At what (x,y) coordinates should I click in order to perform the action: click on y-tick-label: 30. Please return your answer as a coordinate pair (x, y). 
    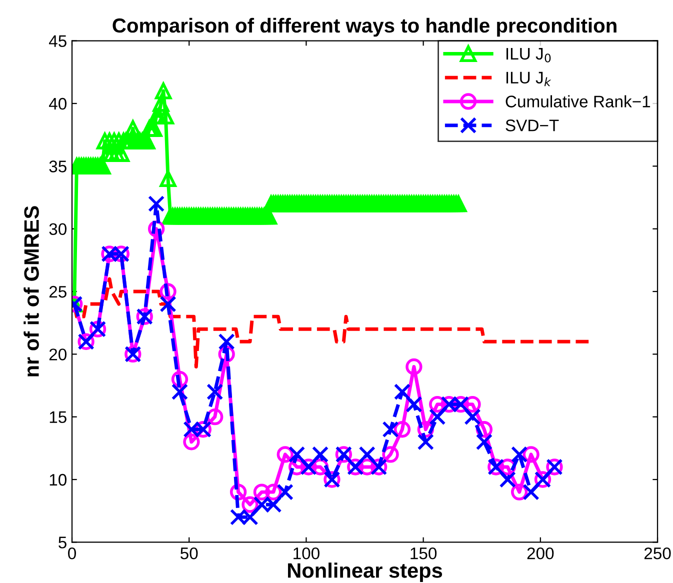
    Looking at the image, I should click on (57, 229).